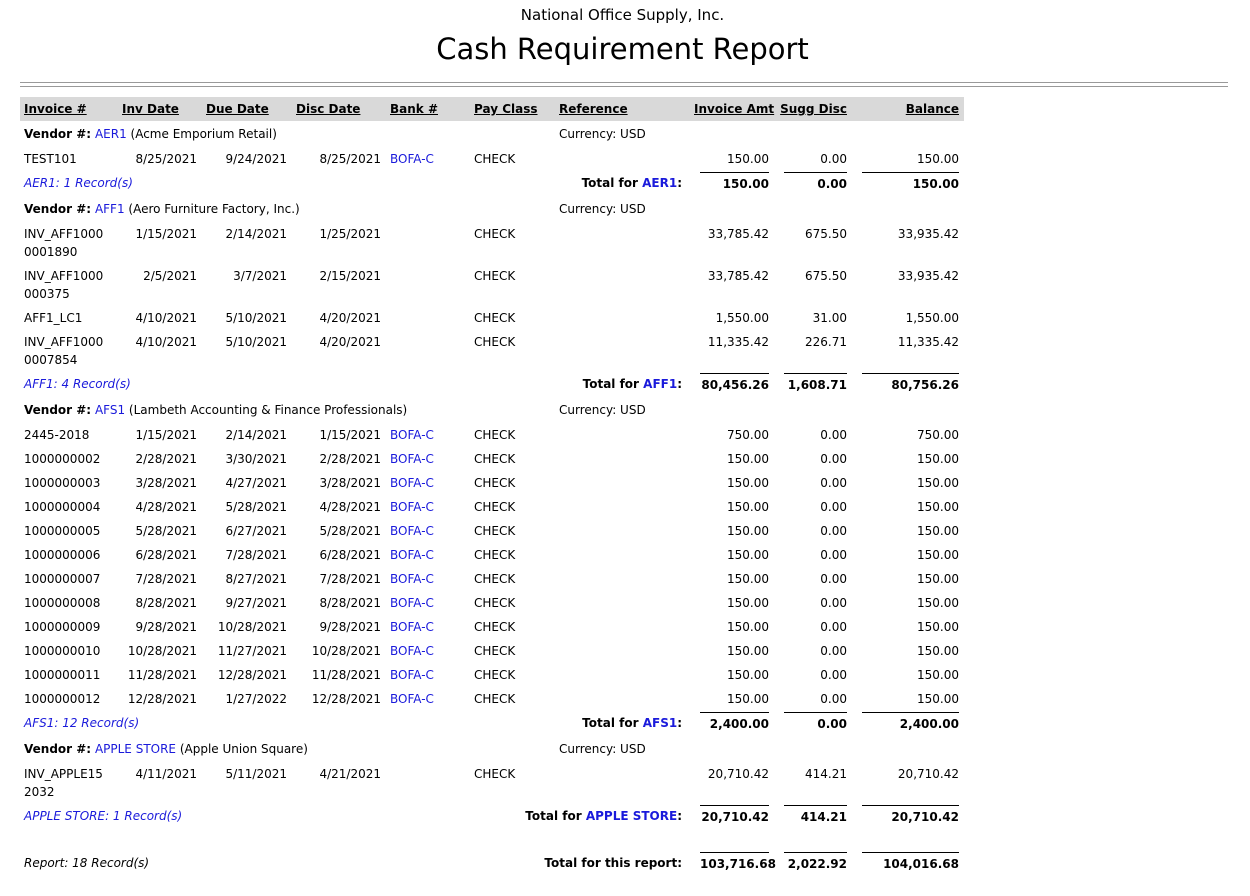 The width and height of the screenshot is (1250, 896). What do you see at coordinates (203, 134) in the screenshot?
I see `vendor-name: (Acme Emporium Retail)` at bounding box center [203, 134].